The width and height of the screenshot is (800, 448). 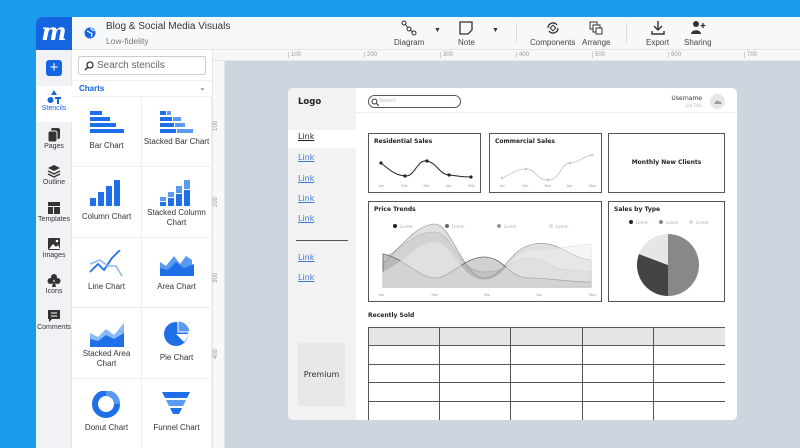 I want to click on rail-item-icons: Icons, so click(x=54, y=284).